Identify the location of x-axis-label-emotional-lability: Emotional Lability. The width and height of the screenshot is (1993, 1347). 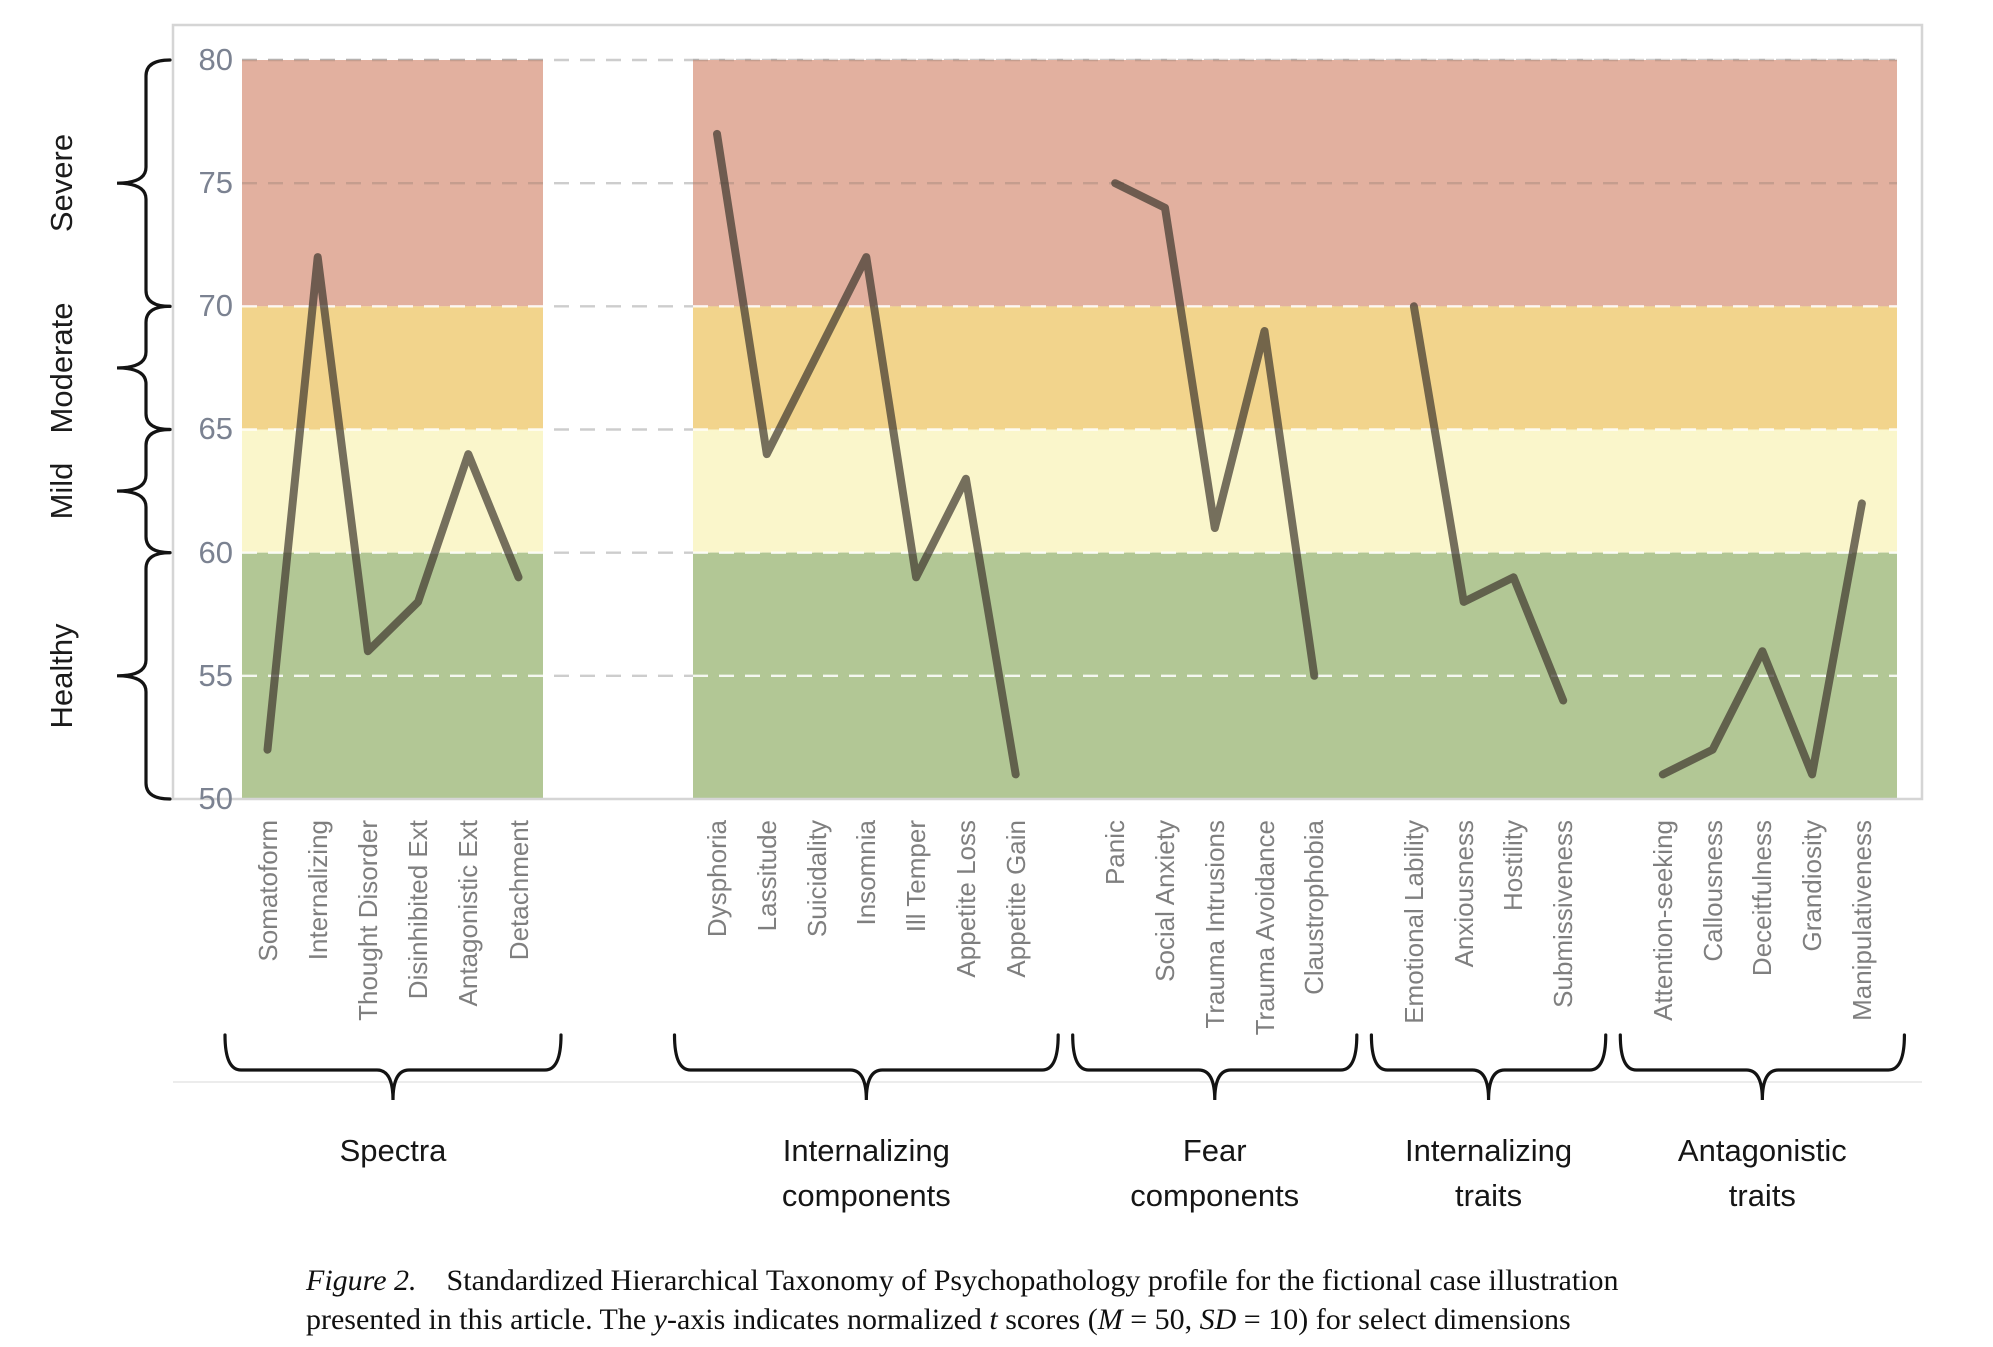
(1413, 922).